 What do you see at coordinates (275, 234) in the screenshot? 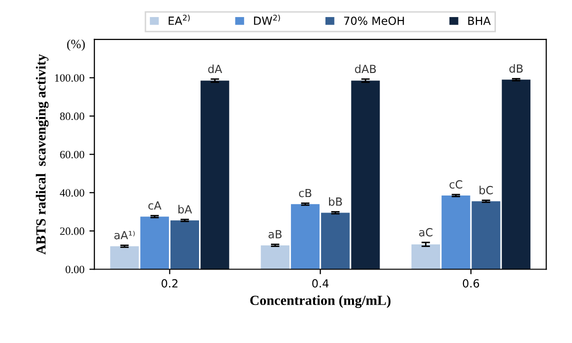
I see `data-label: aB` at bounding box center [275, 234].